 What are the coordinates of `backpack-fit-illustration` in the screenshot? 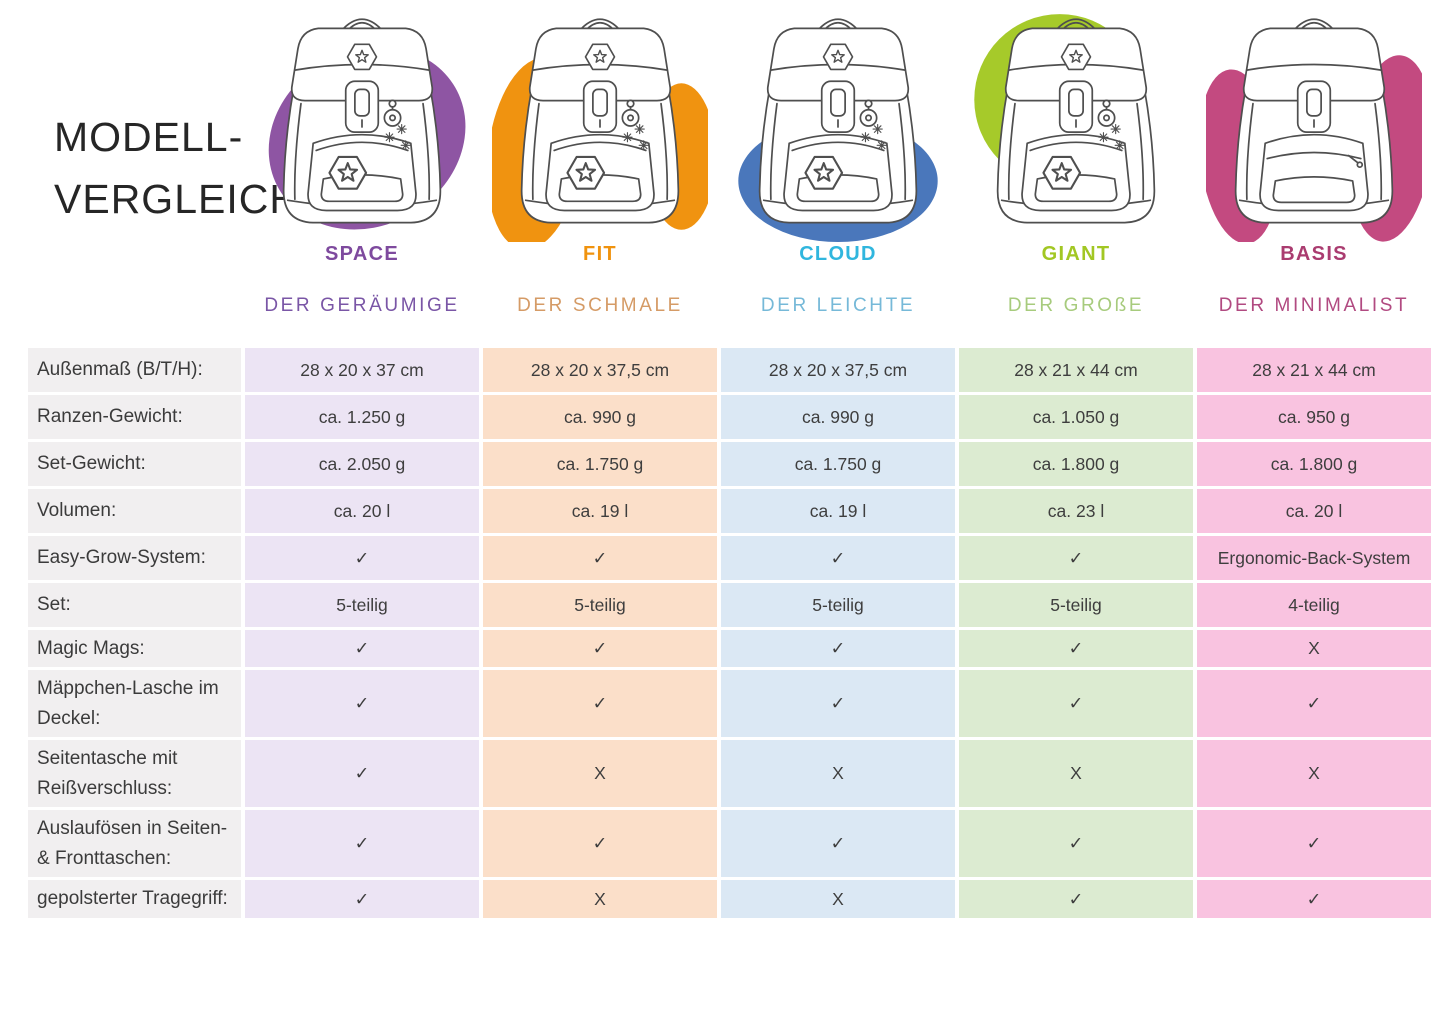 It's located at (600, 124).